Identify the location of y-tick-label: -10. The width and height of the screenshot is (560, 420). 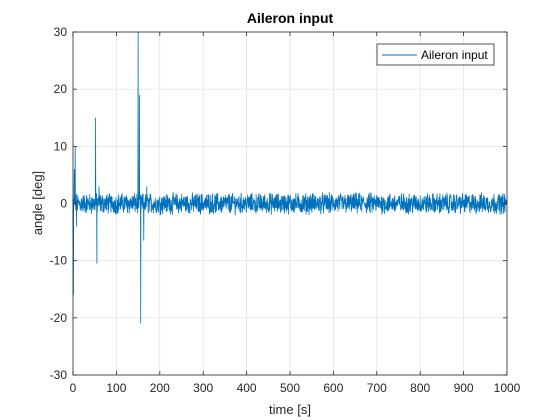
(59, 261).